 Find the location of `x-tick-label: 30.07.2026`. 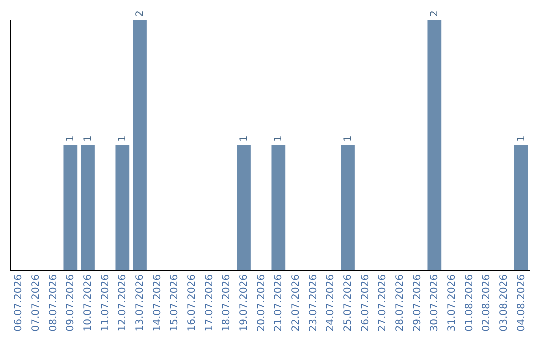

x-tick-label: 30.07.2026 is located at coordinates (435, 303).